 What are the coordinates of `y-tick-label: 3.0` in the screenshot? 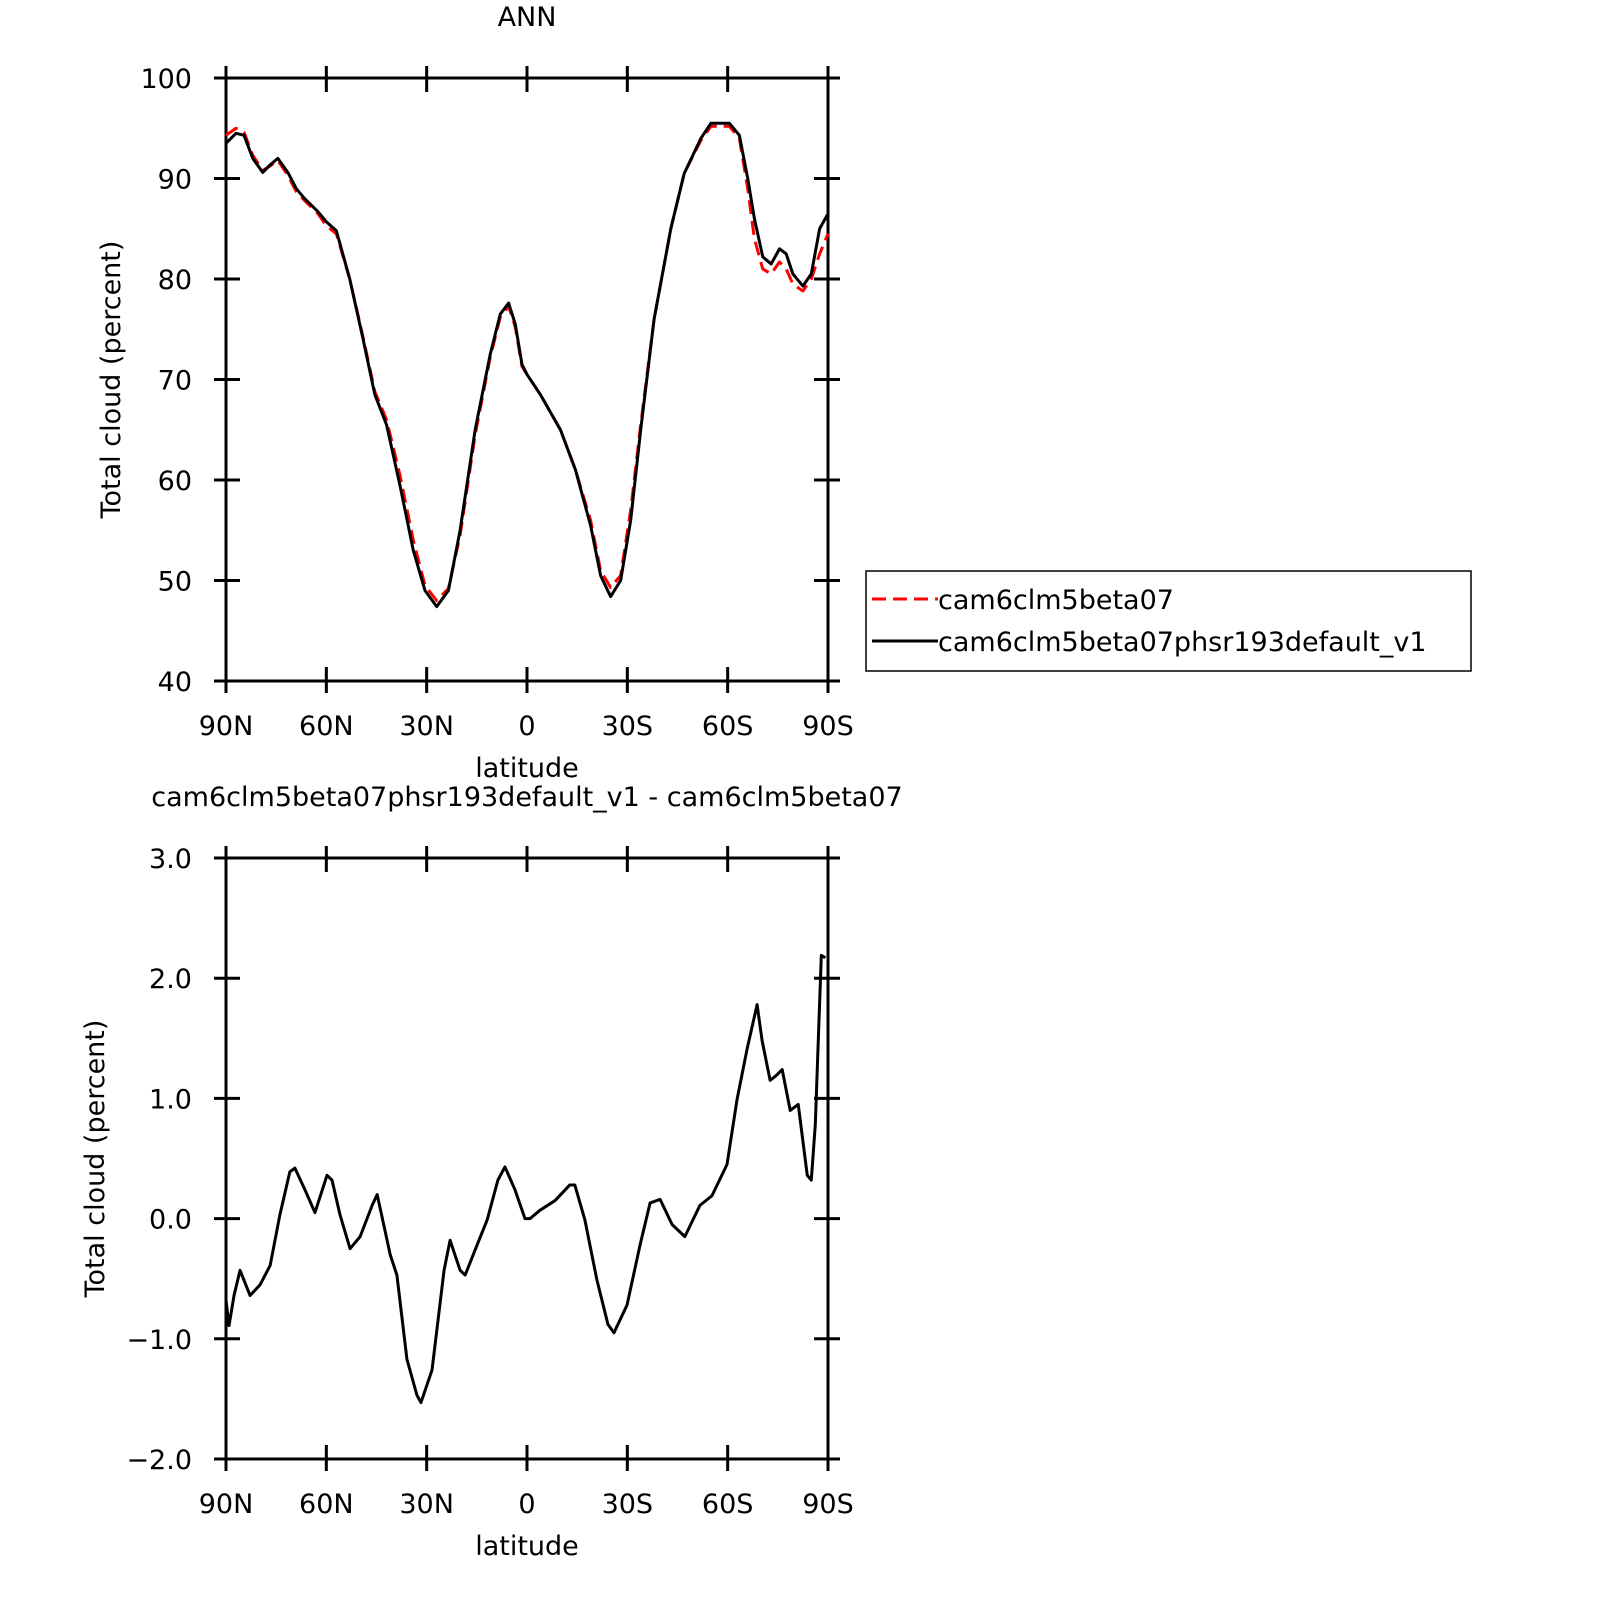 It's located at (170, 859).